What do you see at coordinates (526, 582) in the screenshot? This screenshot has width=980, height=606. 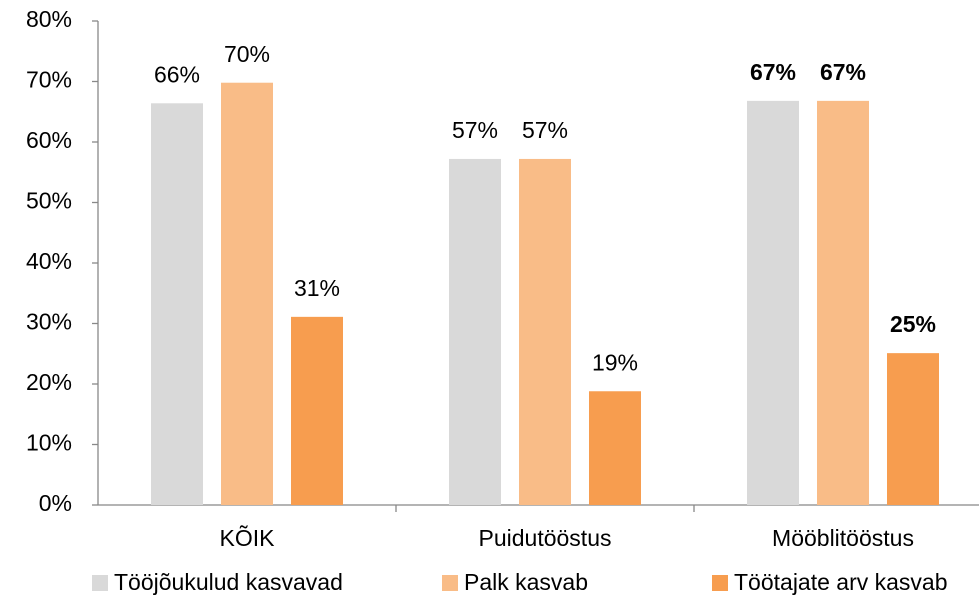 I see `legend-label: Palk kasvab` at bounding box center [526, 582].